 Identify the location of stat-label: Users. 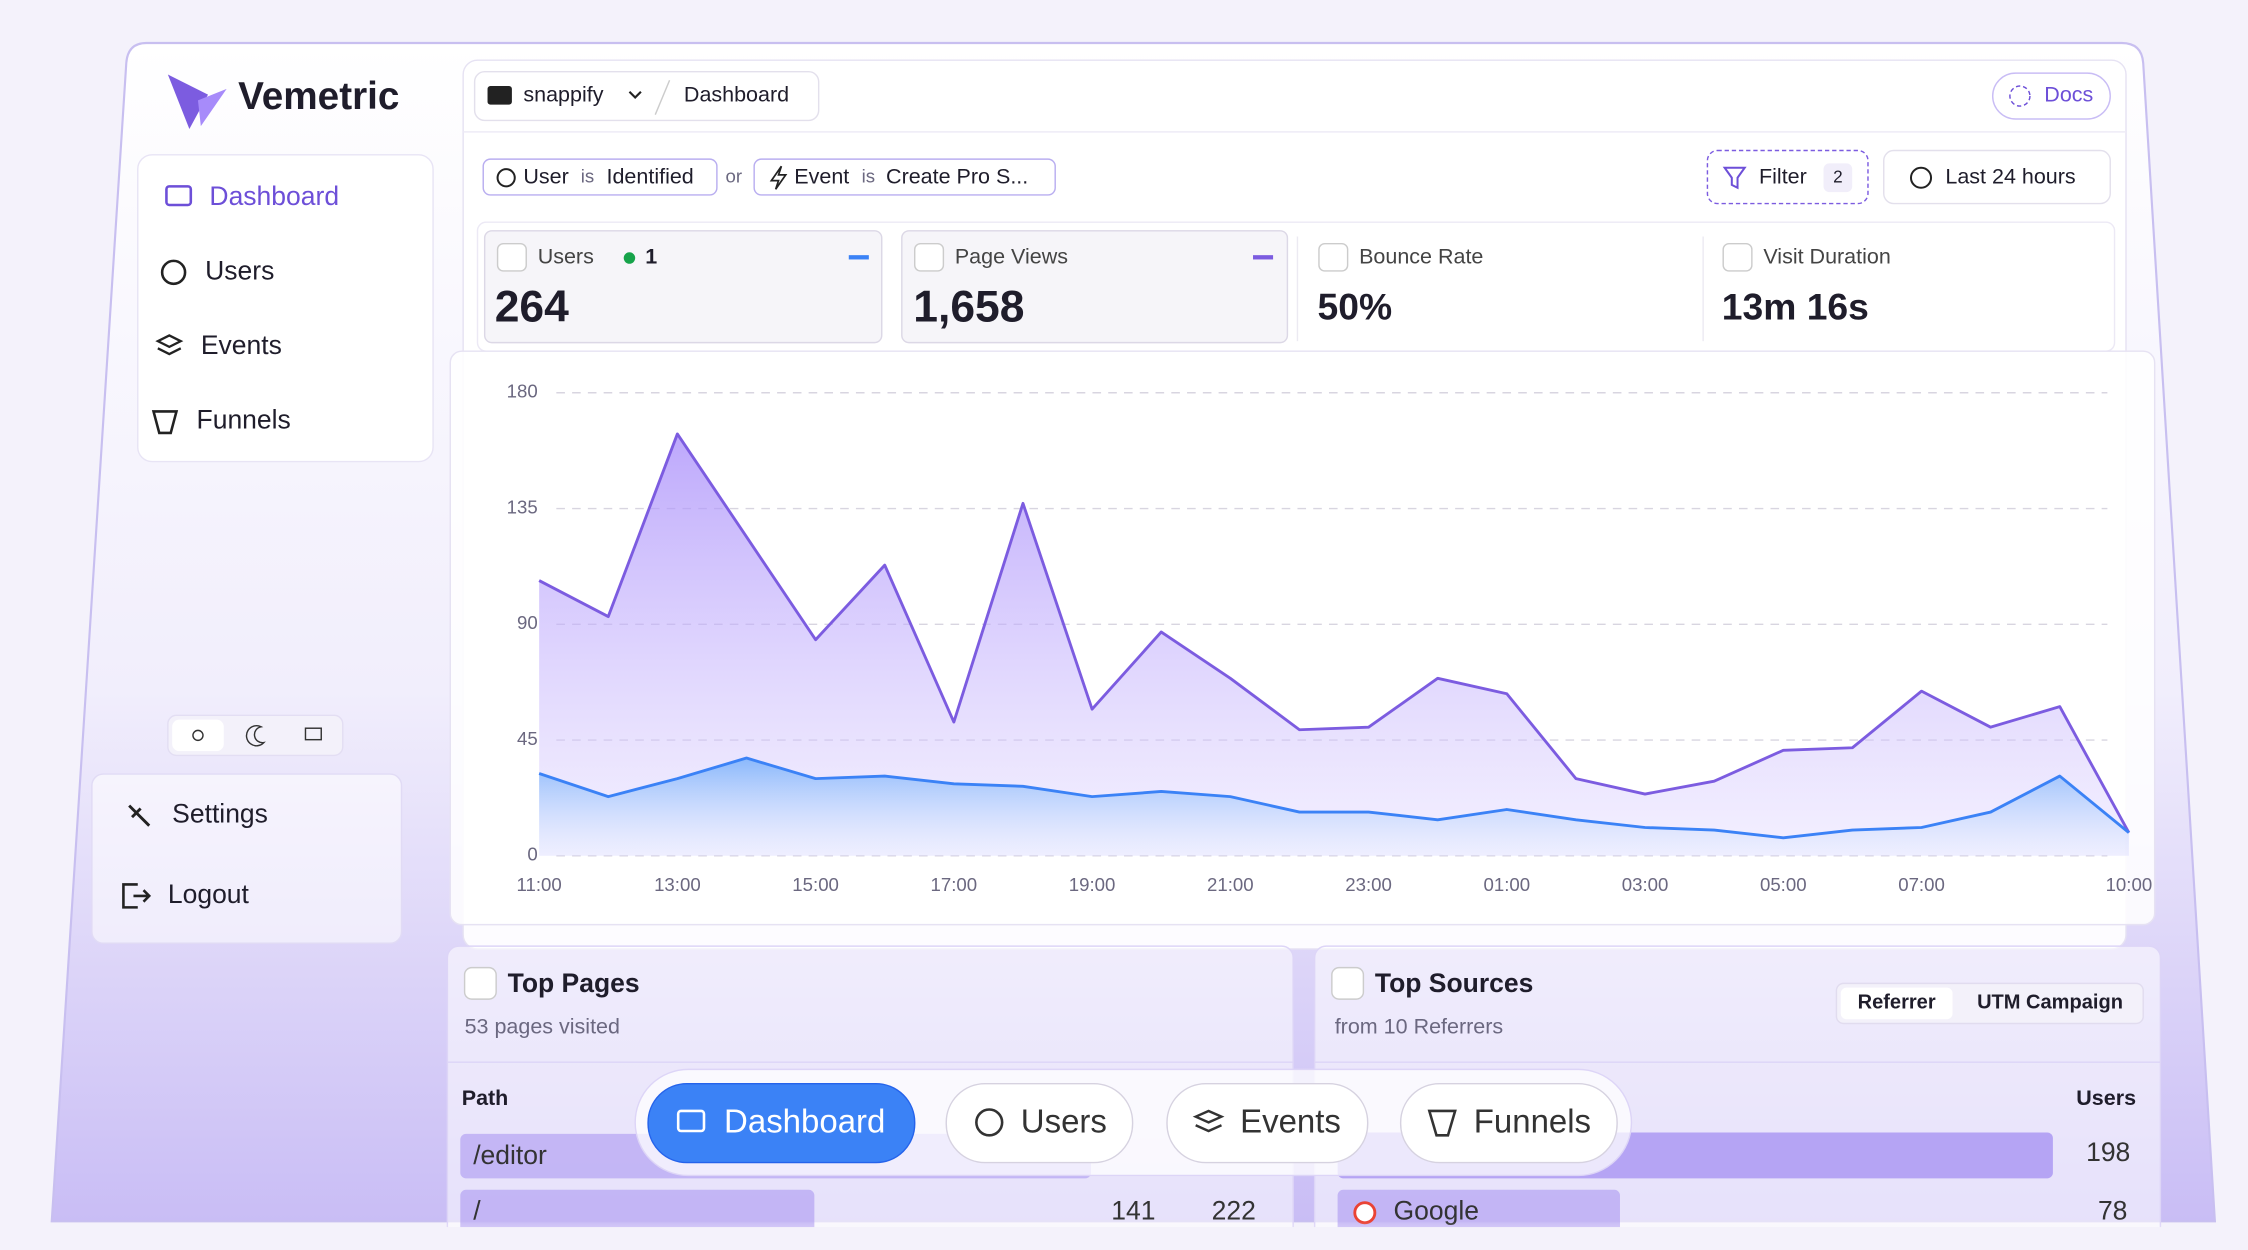
(566, 257).